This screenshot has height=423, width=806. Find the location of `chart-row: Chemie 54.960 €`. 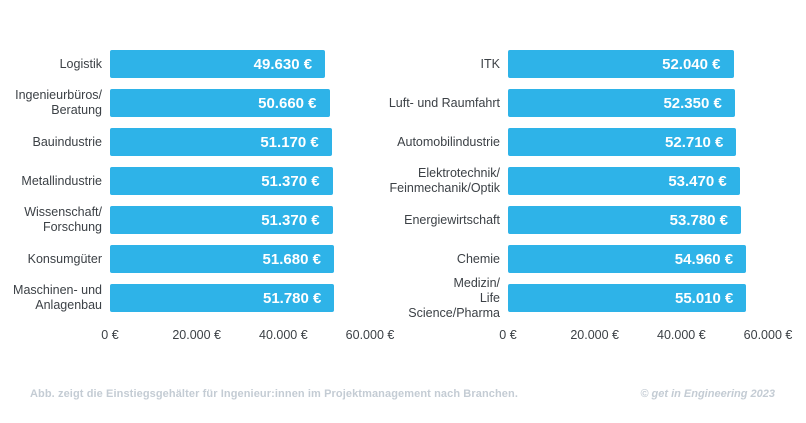

chart-row: Chemie 54.960 € is located at coordinates (577, 259).